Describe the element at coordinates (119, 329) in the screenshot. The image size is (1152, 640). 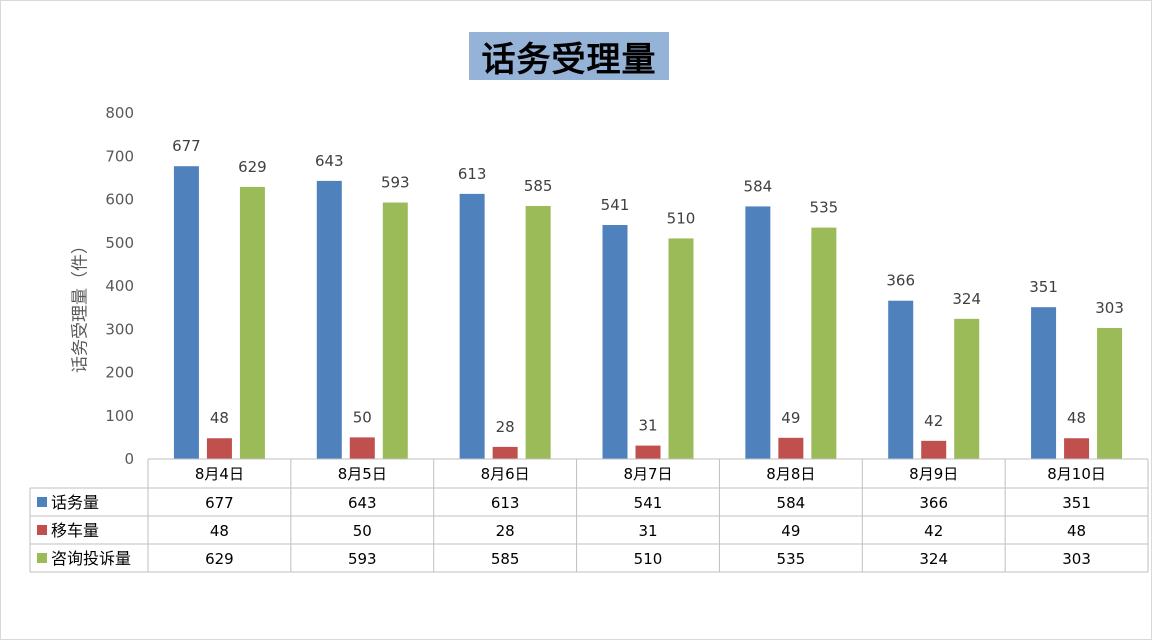
I see `y-tick-label: 300` at that location.